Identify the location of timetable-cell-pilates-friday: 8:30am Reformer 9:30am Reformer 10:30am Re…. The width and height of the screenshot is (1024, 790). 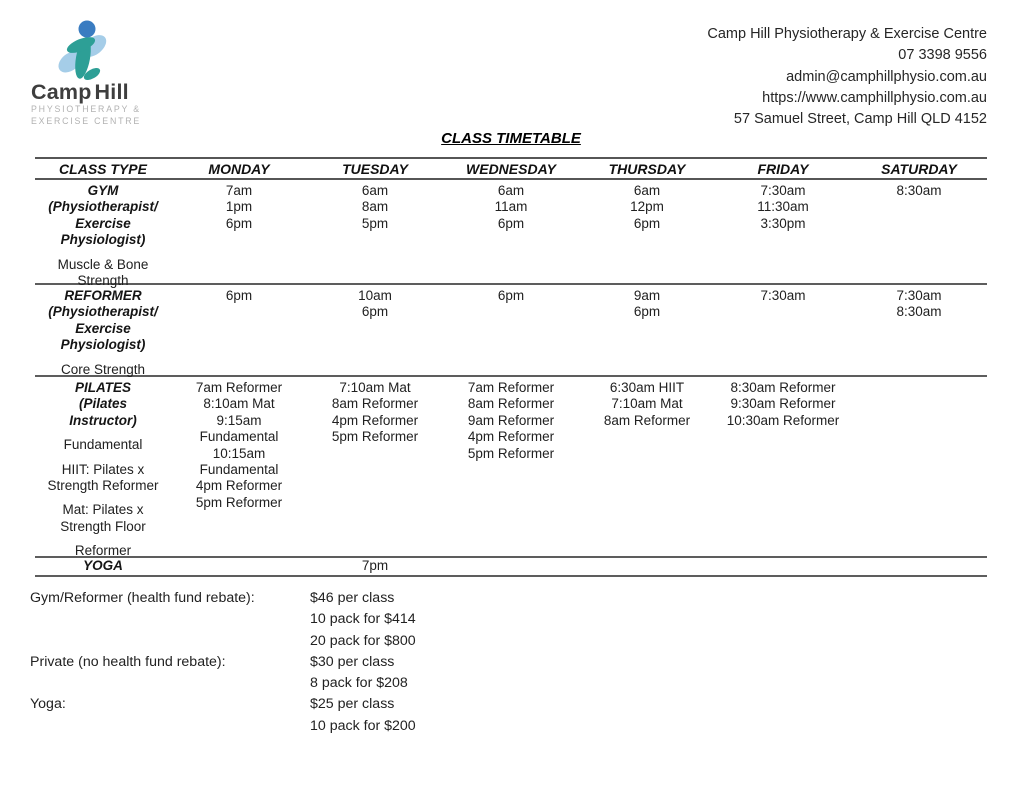
(783, 466).